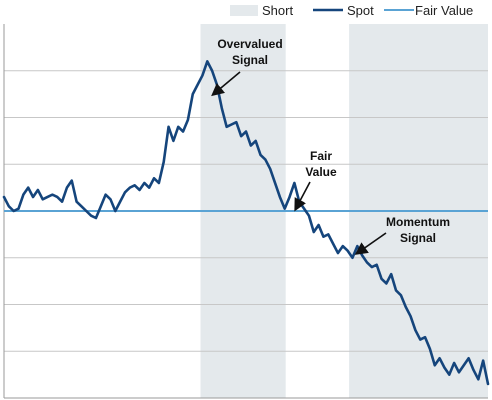 The height and width of the screenshot is (400, 492). Describe the element at coordinates (315, 180) in the screenshot. I see `annotation-2: Fair Value` at that location.